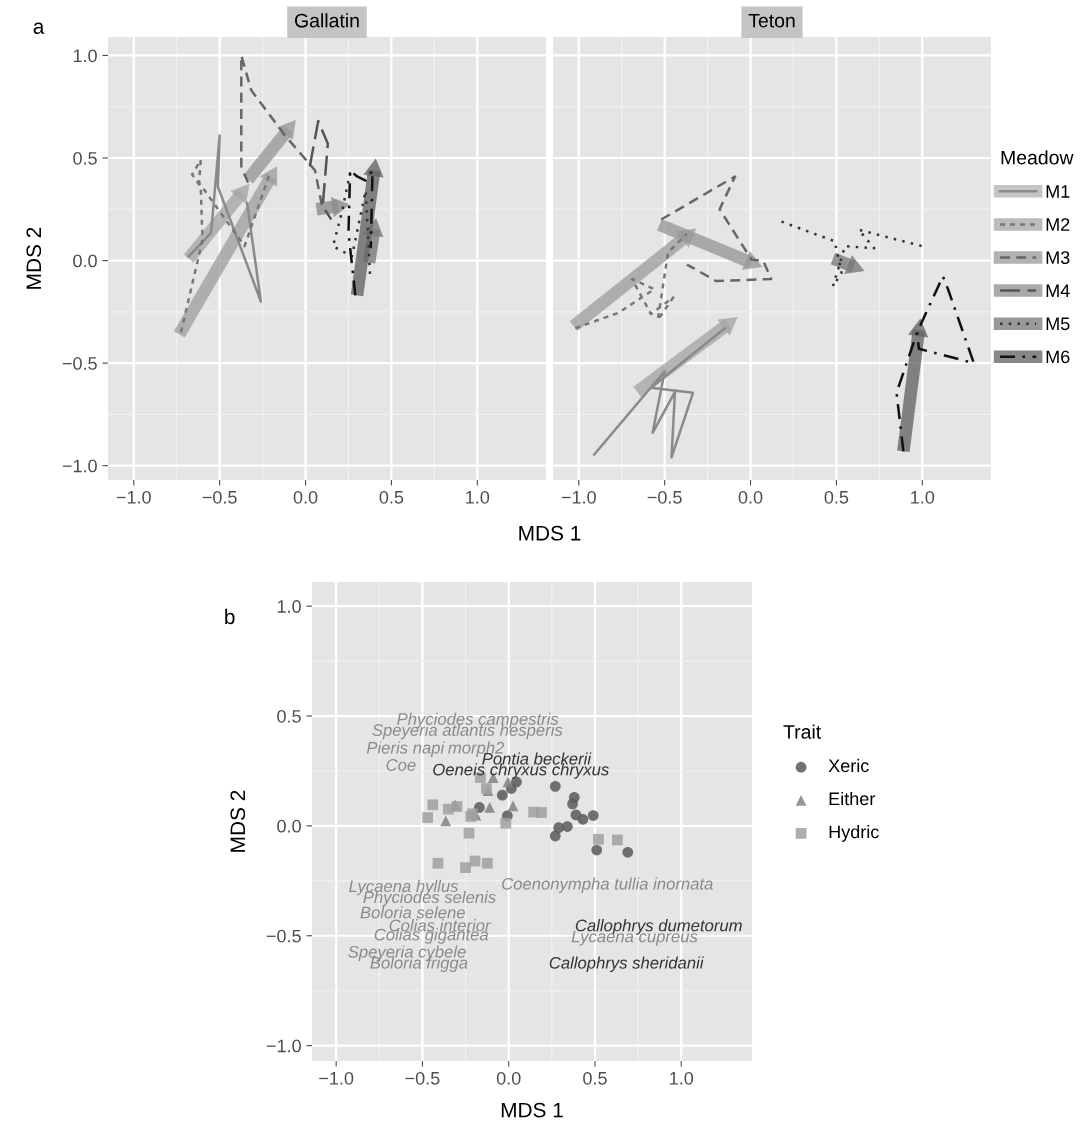 The image size is (1092, 1135). Describe the element at coordinates (401, 765) in the screenshot. I see `annotation: Coe` at that location.